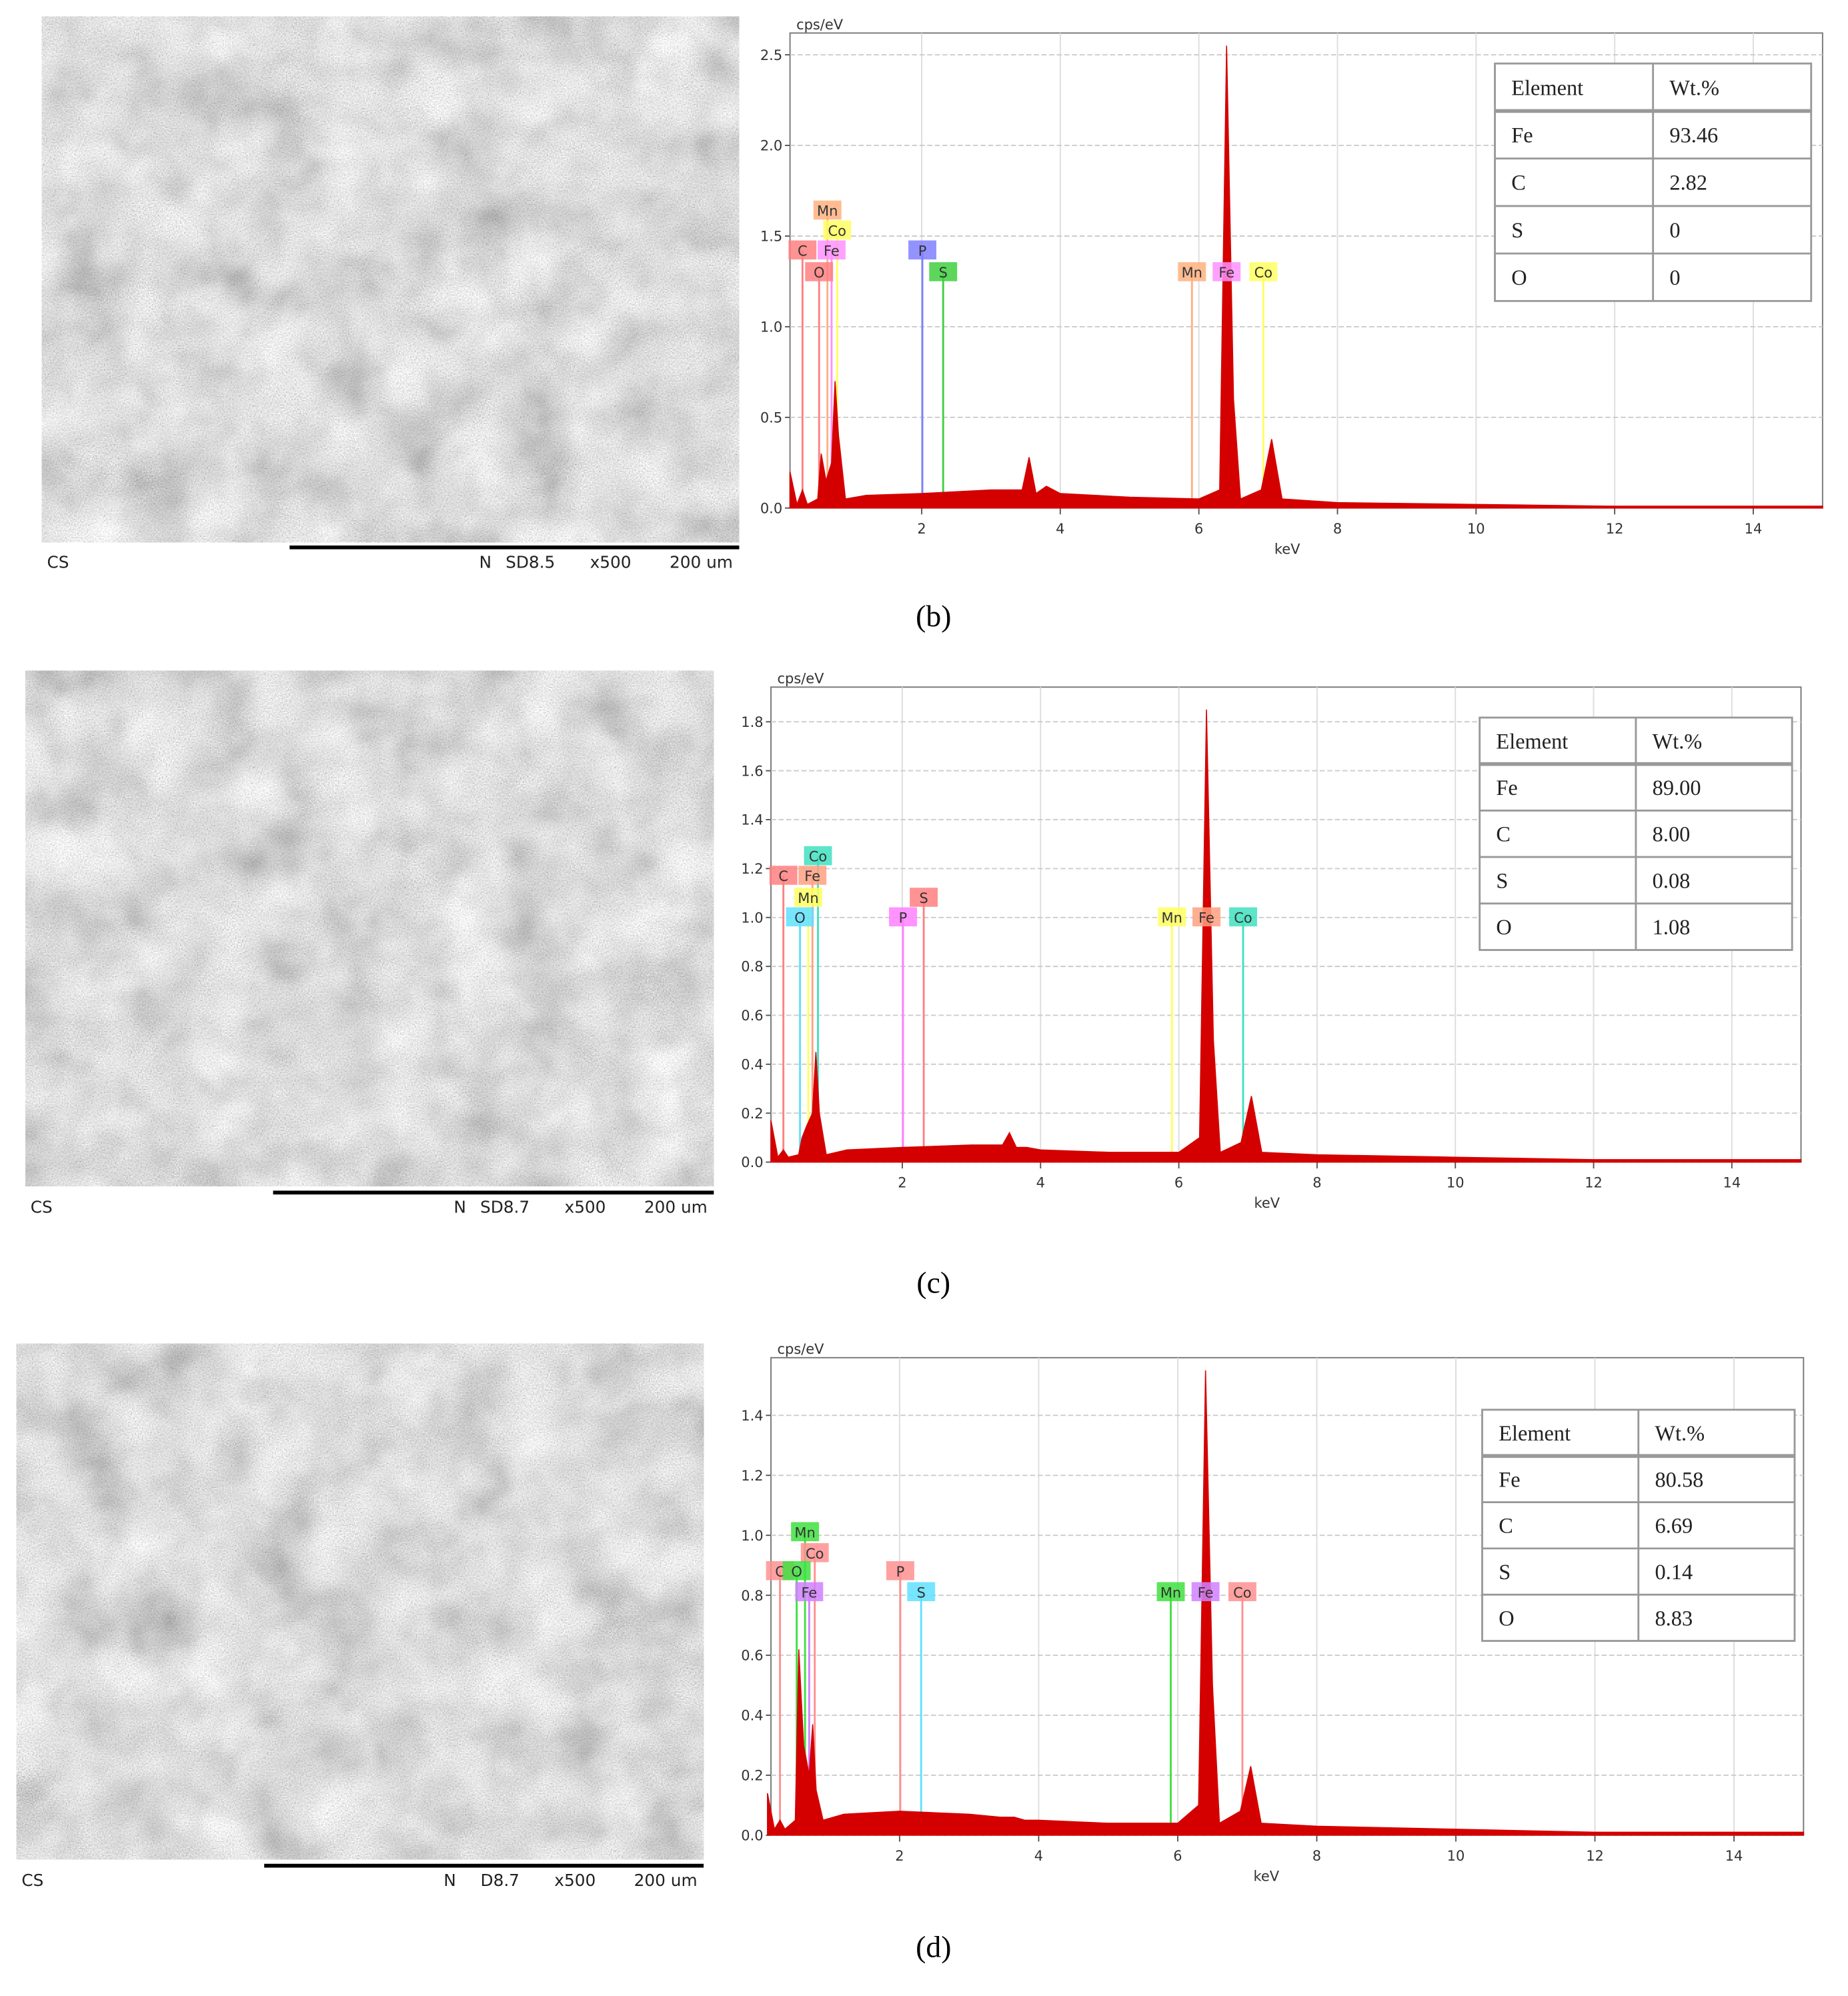  I want to click on table-cell: 0, so click(1674, 278).